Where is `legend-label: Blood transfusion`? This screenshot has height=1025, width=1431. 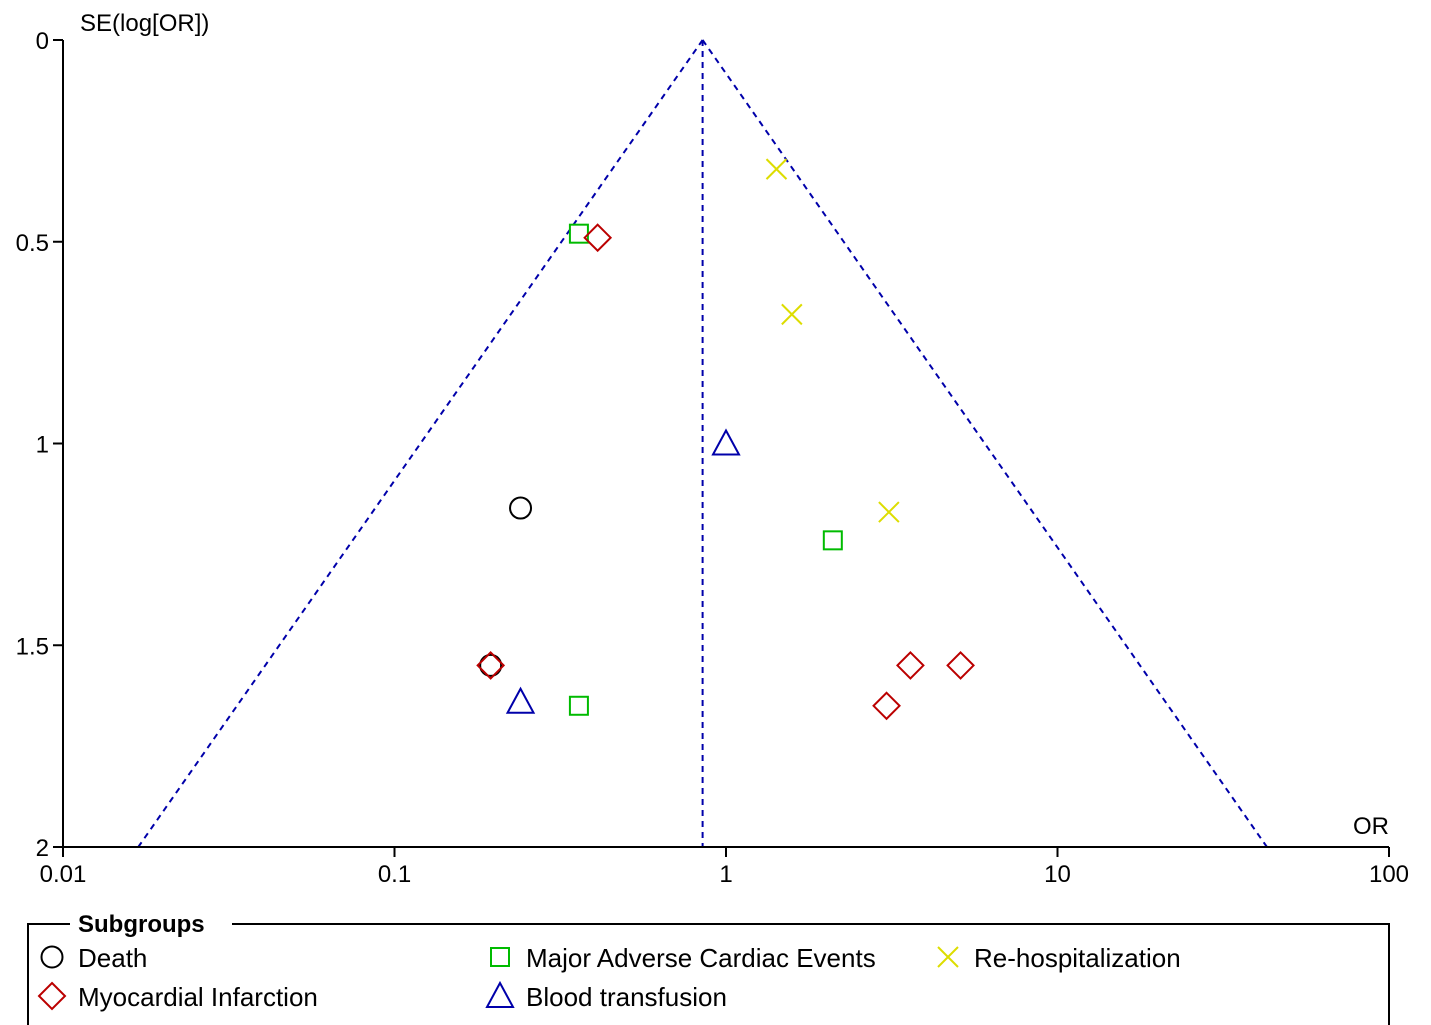
legend-label: Blood transfusion is located at coordinates (626, 997).